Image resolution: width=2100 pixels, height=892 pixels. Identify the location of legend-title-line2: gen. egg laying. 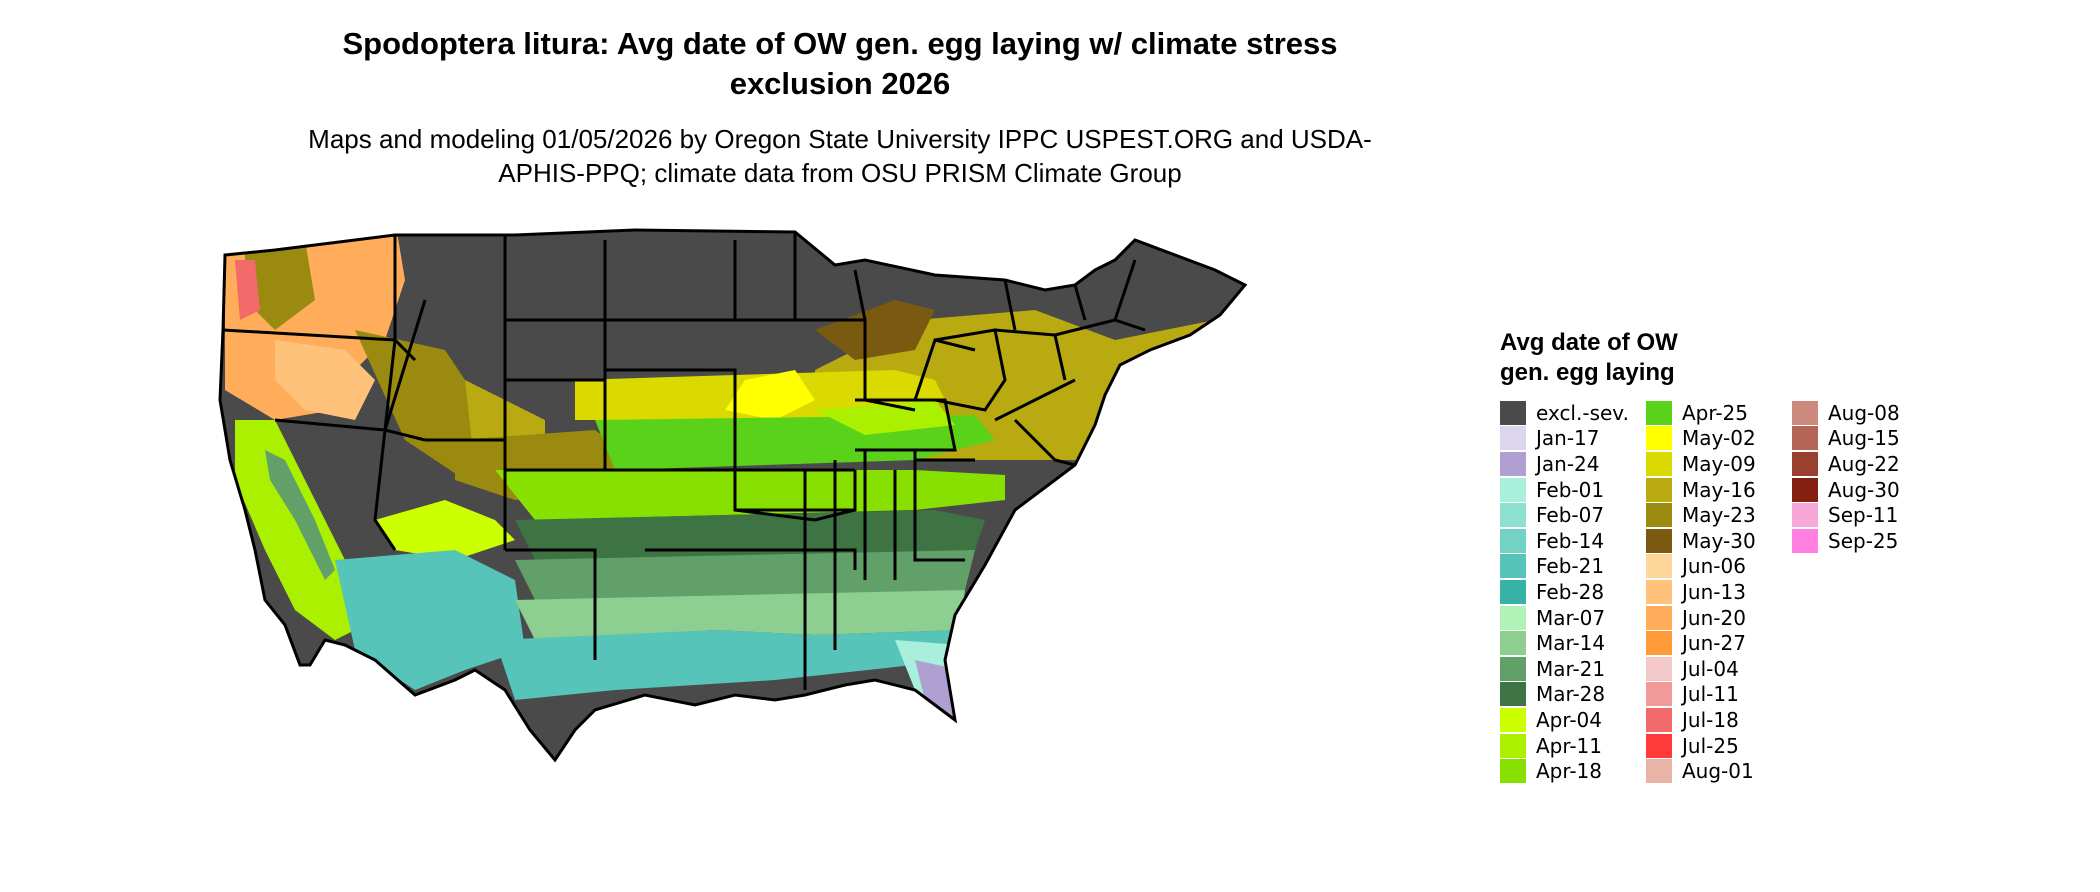
(1587, 372).